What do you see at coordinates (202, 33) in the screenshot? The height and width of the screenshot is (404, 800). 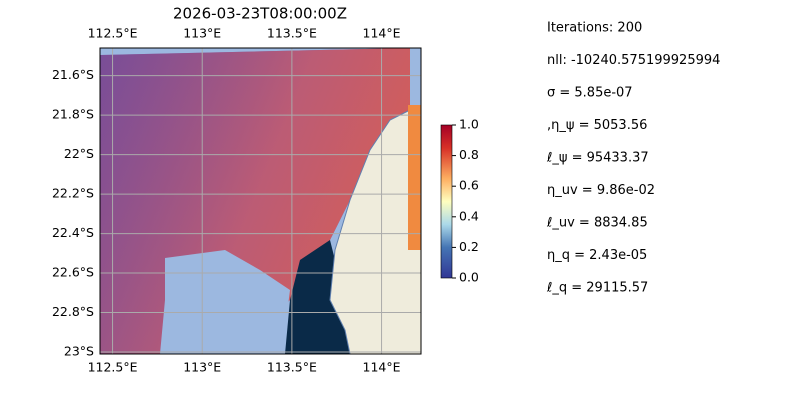 I see `lon-label-top: 113°E` at bounding box center [202, 33].